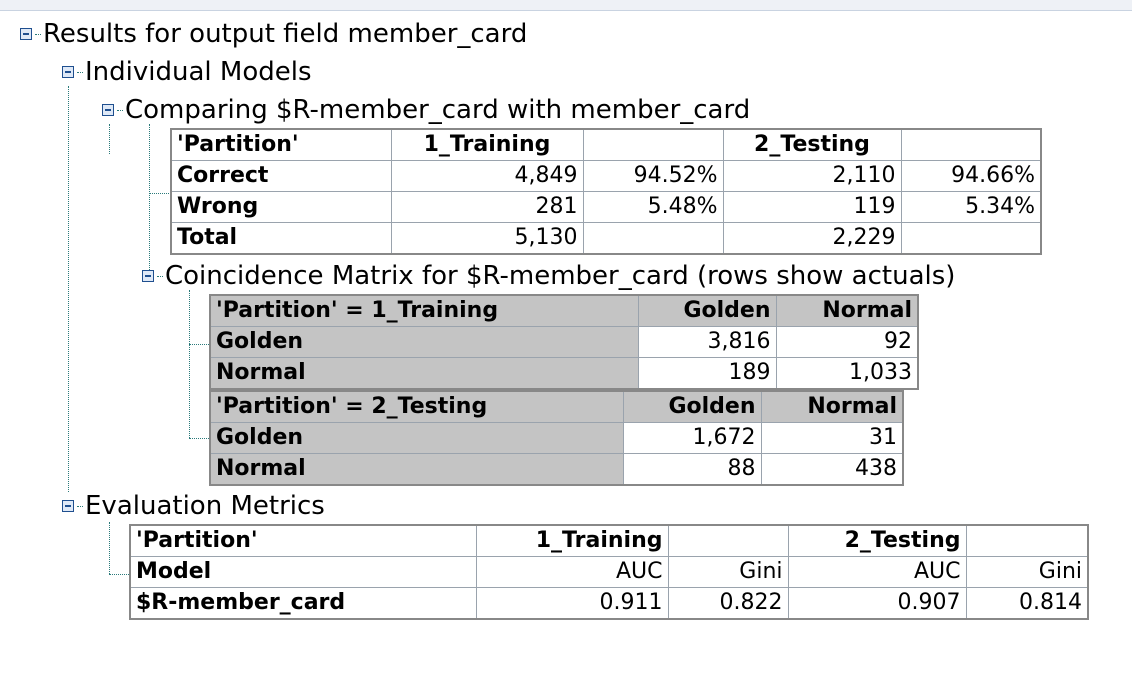 The height and width of the screenshot is (674, 1132). I want to click on table-cell: 31, so click(832, 438).